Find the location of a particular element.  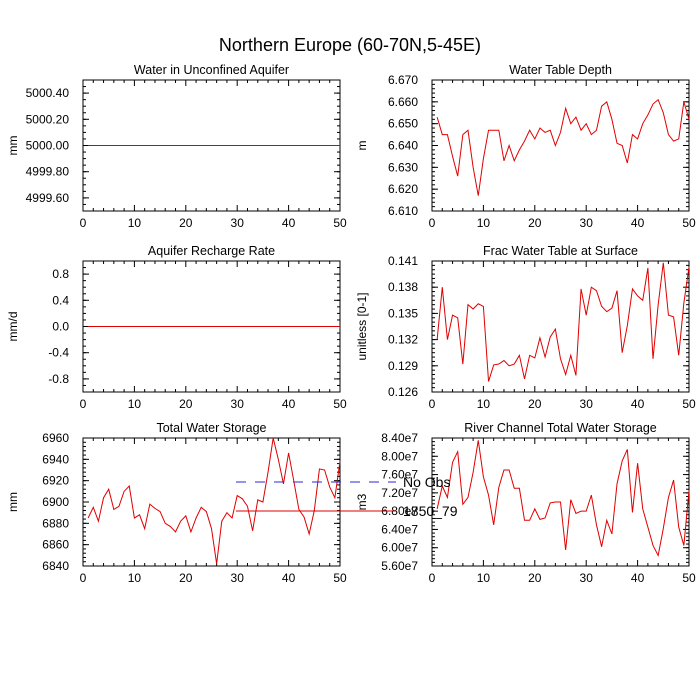

y-tick-label: 6.80e7 is located at coordinates (399, 511).